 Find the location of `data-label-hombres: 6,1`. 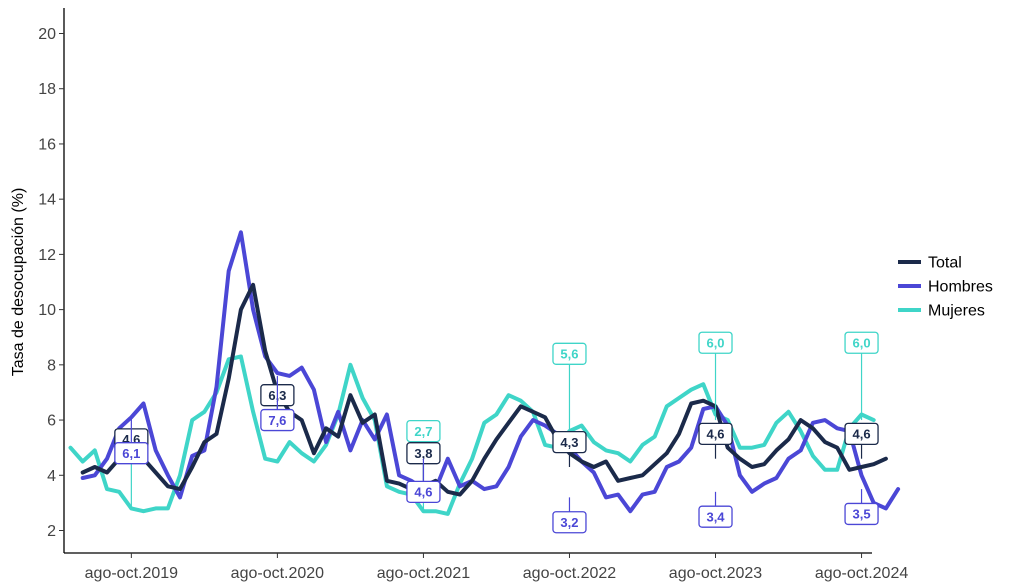

data-label-hombres: 6,1 is located at coordinates (131, 441).